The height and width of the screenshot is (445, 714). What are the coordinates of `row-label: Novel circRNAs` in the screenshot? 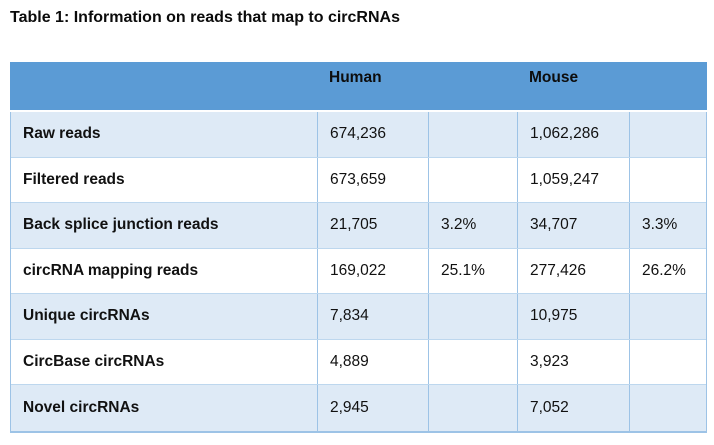 It's located at (81, 407).